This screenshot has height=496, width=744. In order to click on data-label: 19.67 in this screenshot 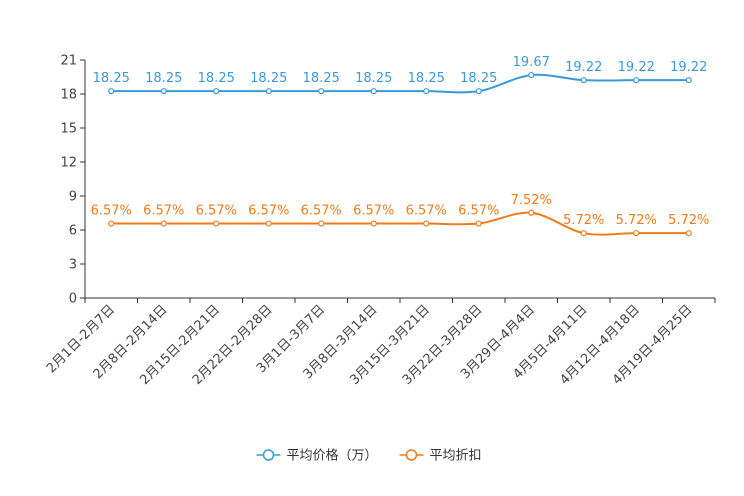, I will do `click(531, 62)`.